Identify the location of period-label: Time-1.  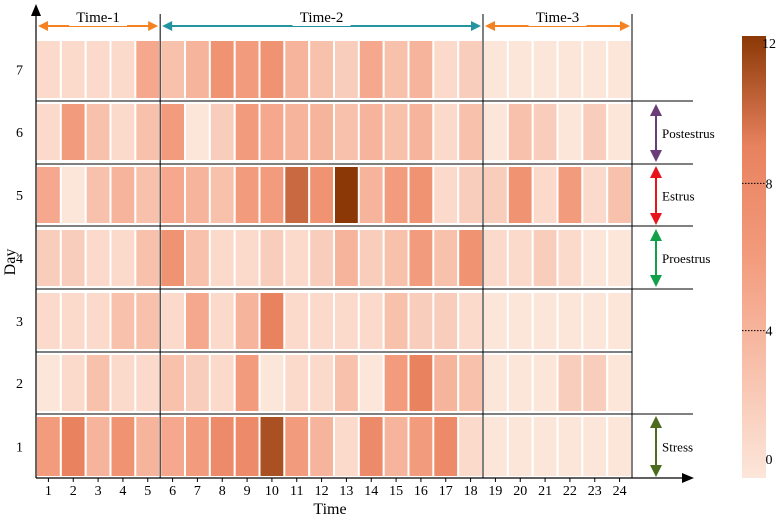
(98, 18).